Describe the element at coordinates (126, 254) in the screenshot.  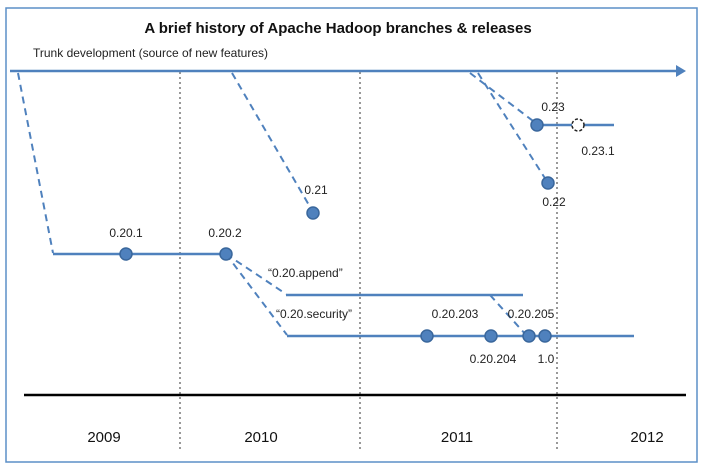
I see `release-node-0.20.1` at that location.